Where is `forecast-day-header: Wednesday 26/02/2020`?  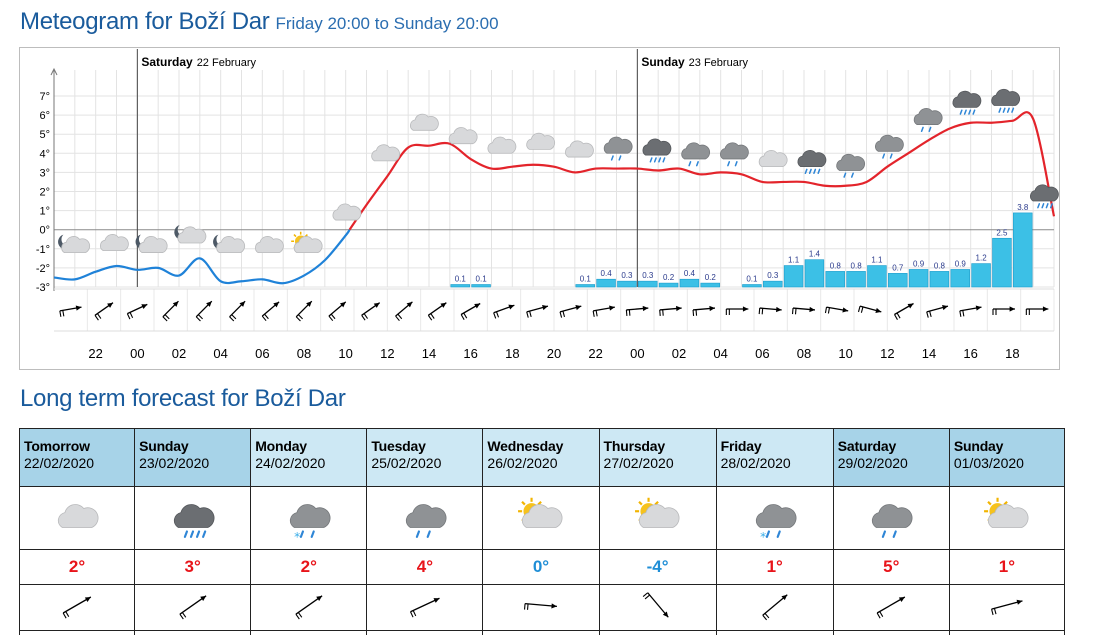 forecast-day-header: Wednesday 26/02/2020 is located at coordinates (541, 457).